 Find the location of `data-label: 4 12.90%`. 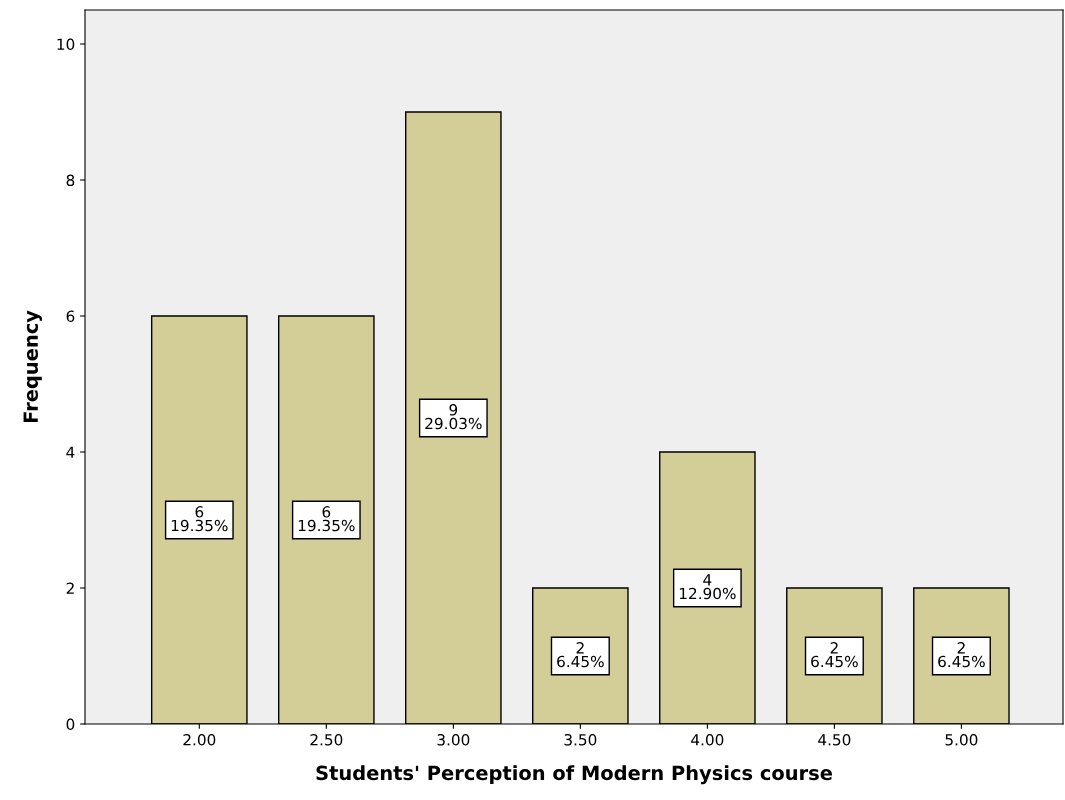

data-label: 4 12.90% is located at coordinates (707, 587).